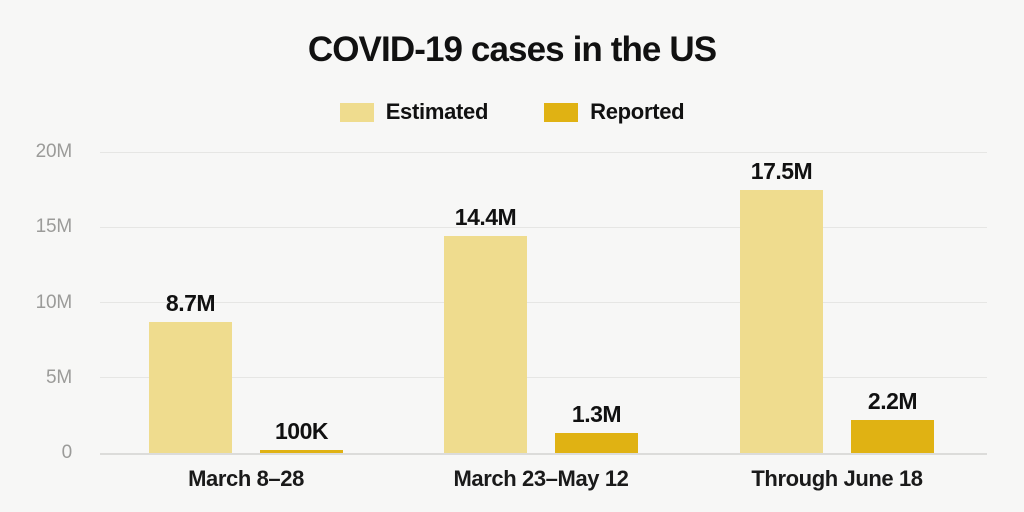  Describe the element at coordinates (54, 151) in the screenshot. I see `y-axis-tick-label: 20M` at that location.